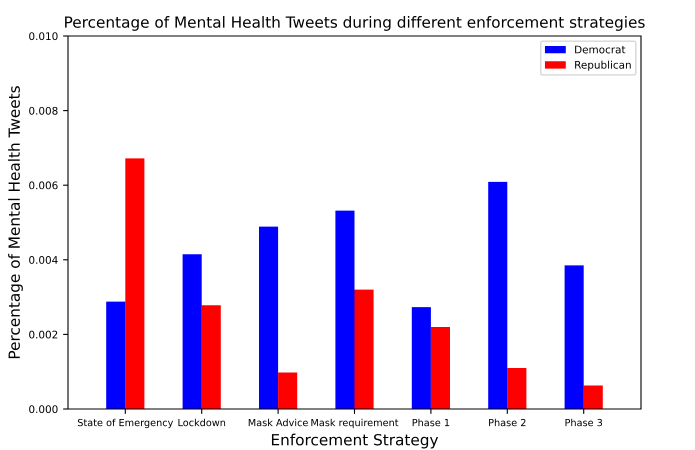 This screenshot has height=450, width=695. What do you see at coordinates (43, 409) in the screenshot?
I see `y-tick-label: 0.000` at bounding box center [43, 409].